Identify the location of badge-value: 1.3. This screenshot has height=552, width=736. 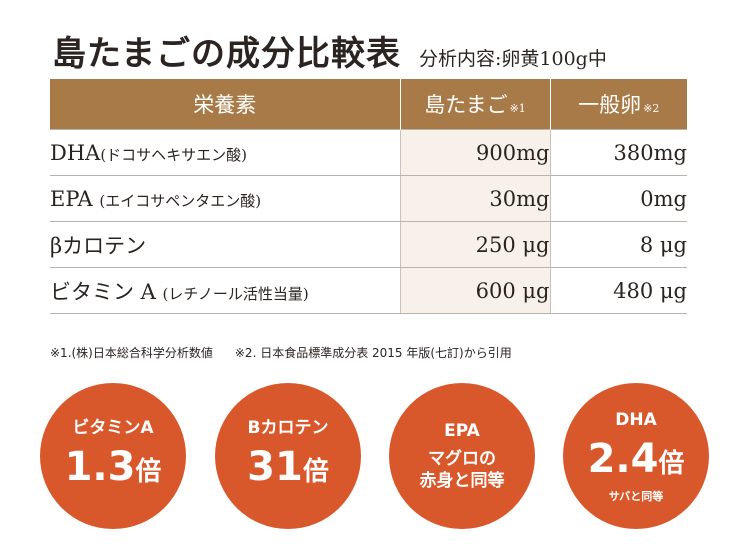
(100, 466).